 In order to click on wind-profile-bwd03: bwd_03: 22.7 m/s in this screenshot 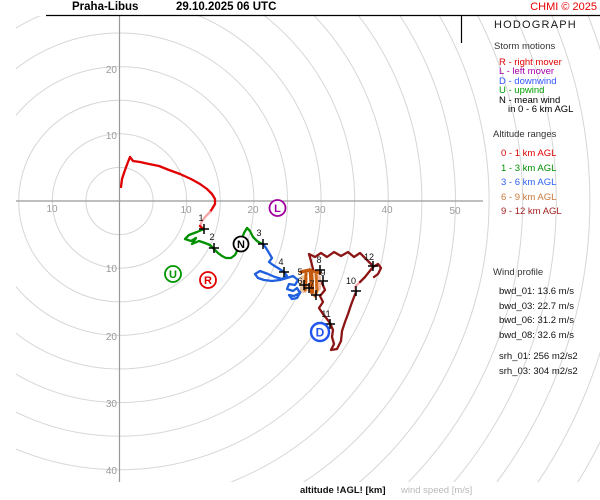, I will do `click(536, 306)`.